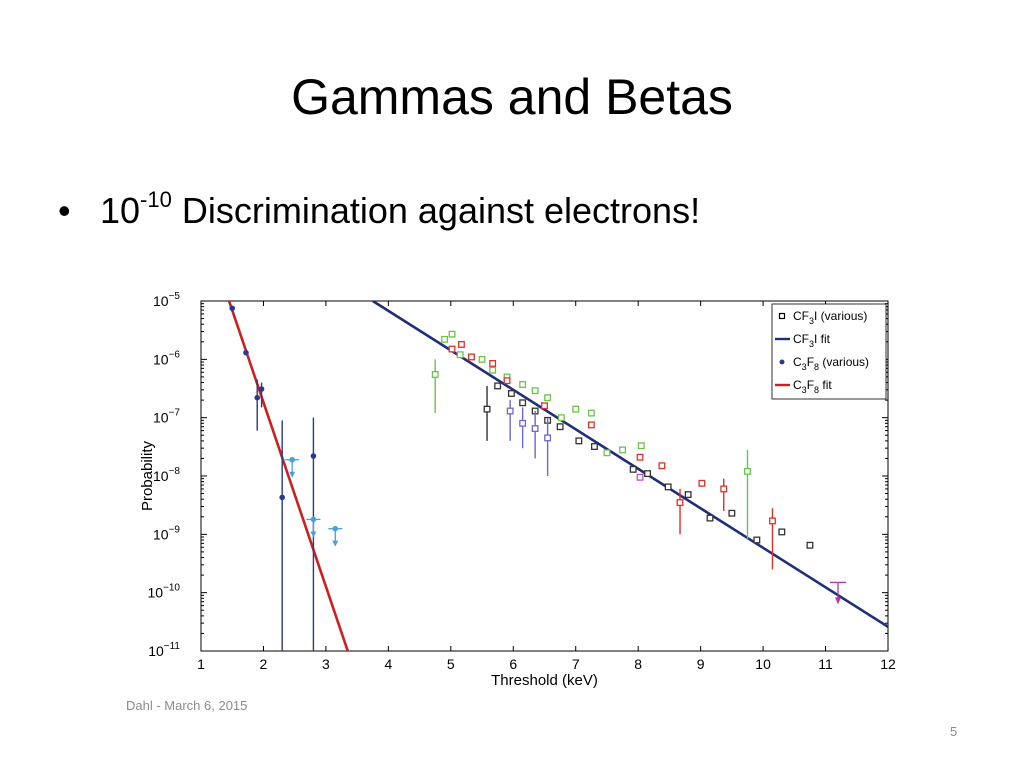 The image size is (1024, 768). I want to click on x-tick-label: 3, so click(326, 664).